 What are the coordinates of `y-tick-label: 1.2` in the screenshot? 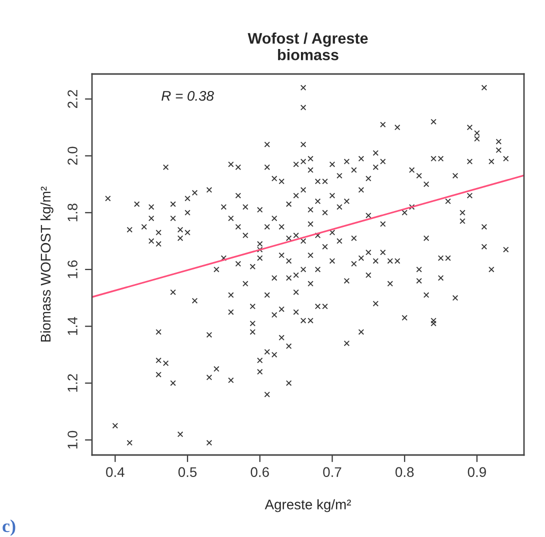 It's located at (73, 383).